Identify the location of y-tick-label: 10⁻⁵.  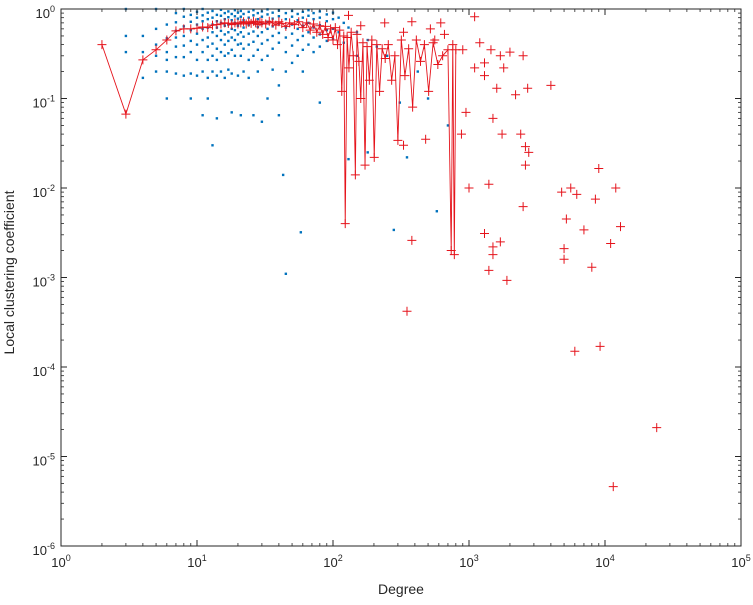
(44, 460).